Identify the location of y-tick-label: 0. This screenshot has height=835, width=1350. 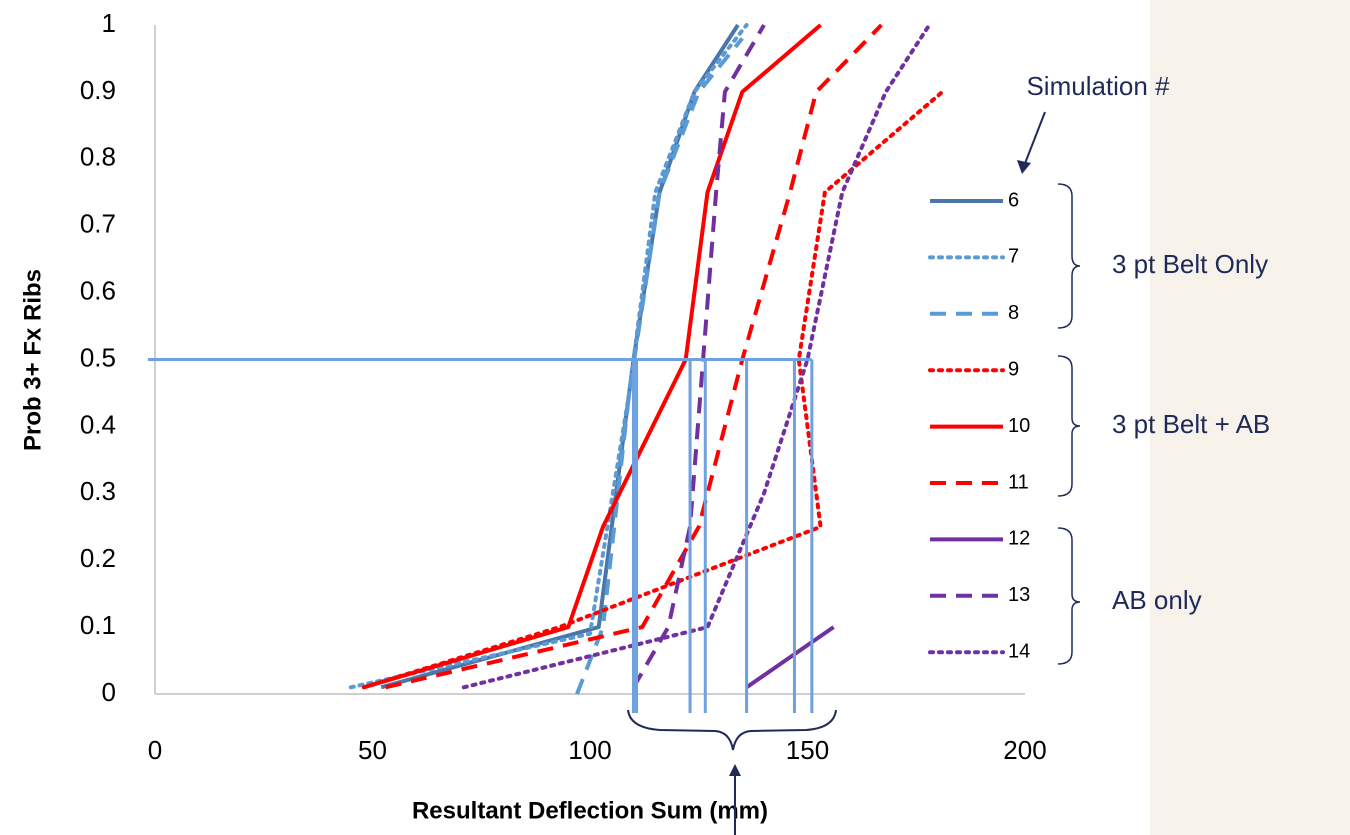
(109, 692).